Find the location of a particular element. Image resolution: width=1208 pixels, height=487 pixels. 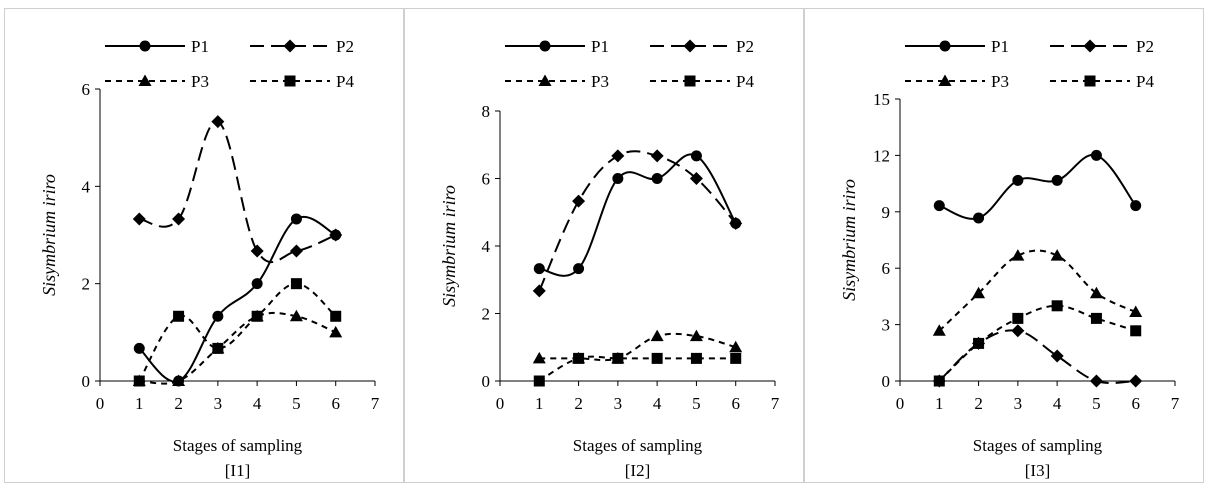

series-p2 is located at coordinates (237, 189).